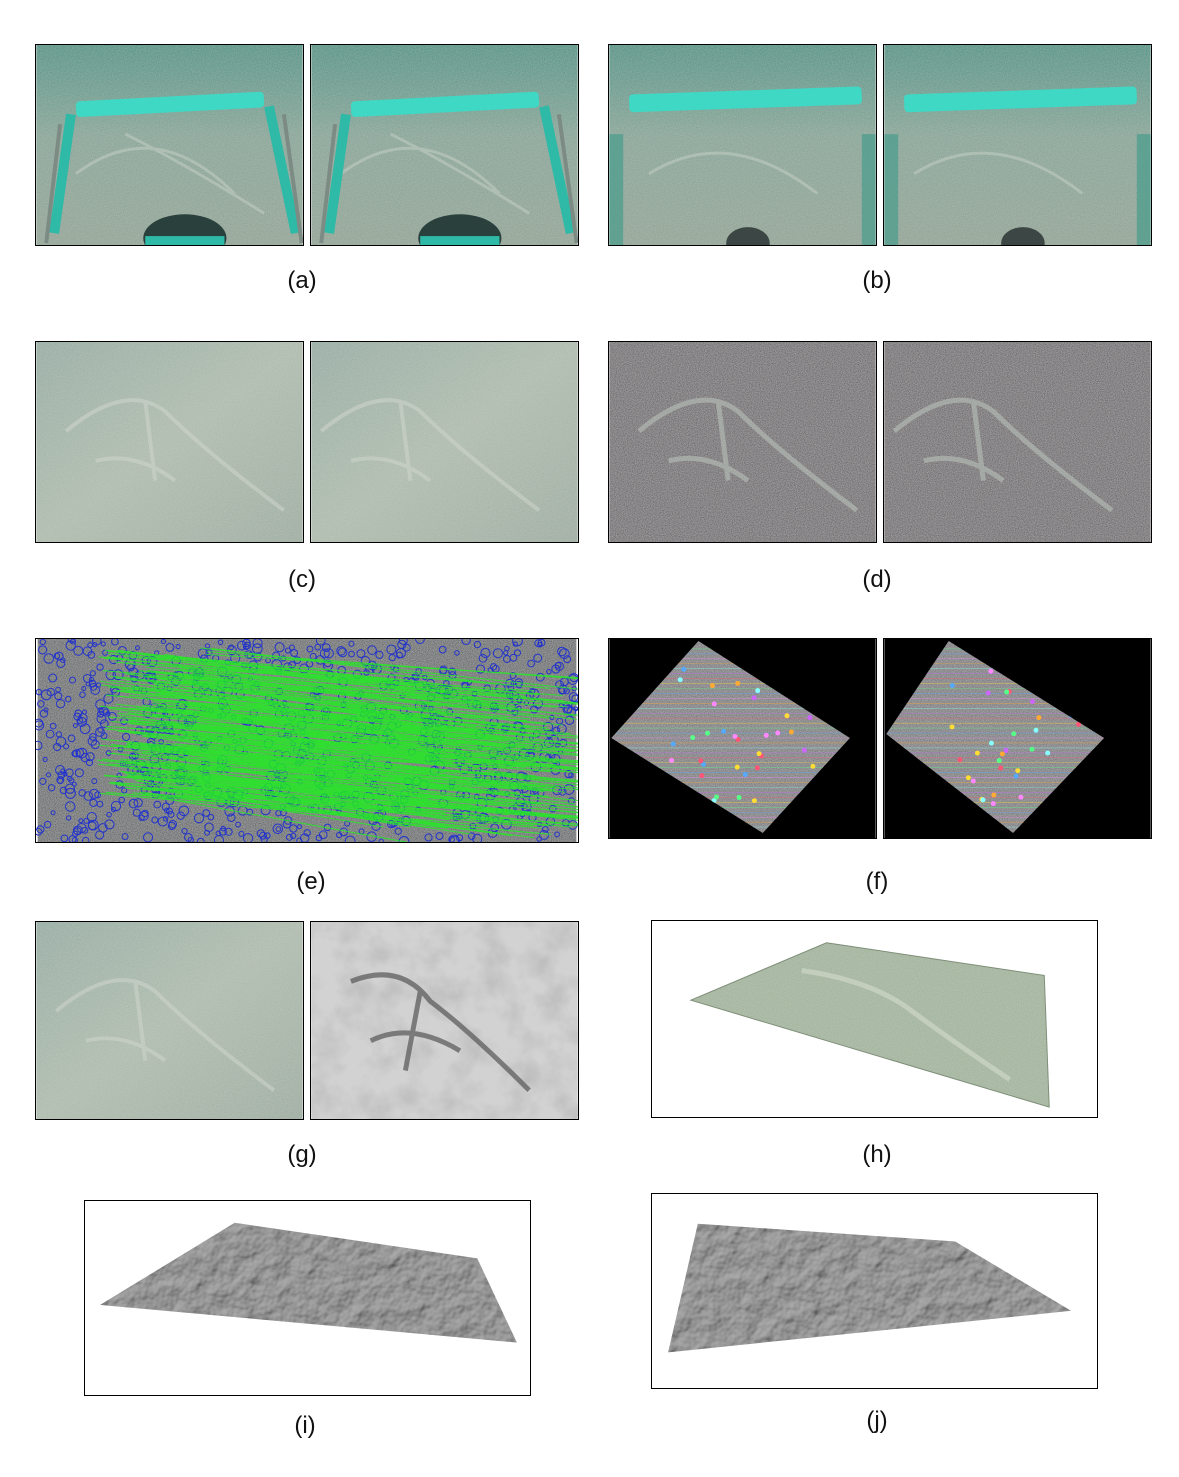  I want to click on underwater-frame-image, so click(742, 145).